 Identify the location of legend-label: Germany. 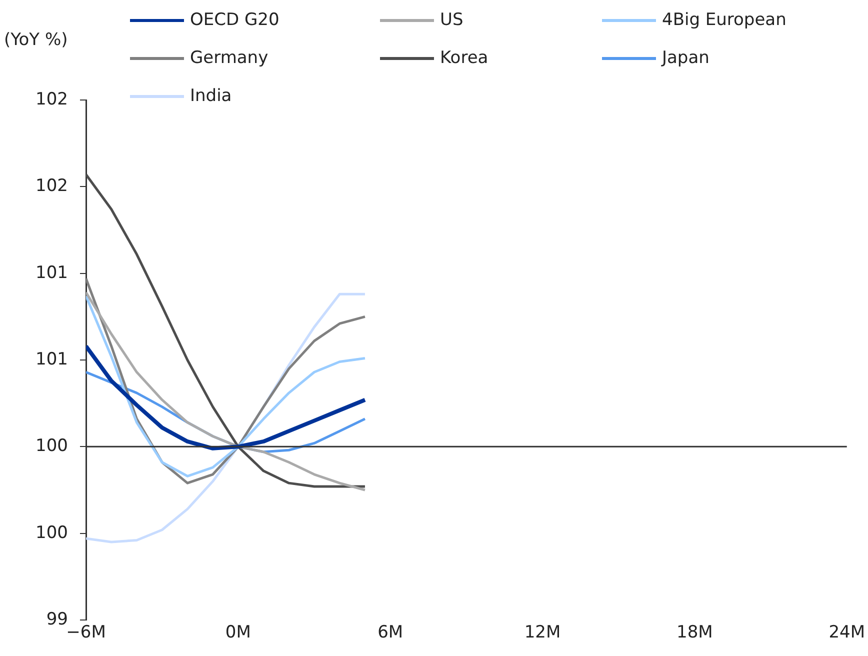
(229, 58).